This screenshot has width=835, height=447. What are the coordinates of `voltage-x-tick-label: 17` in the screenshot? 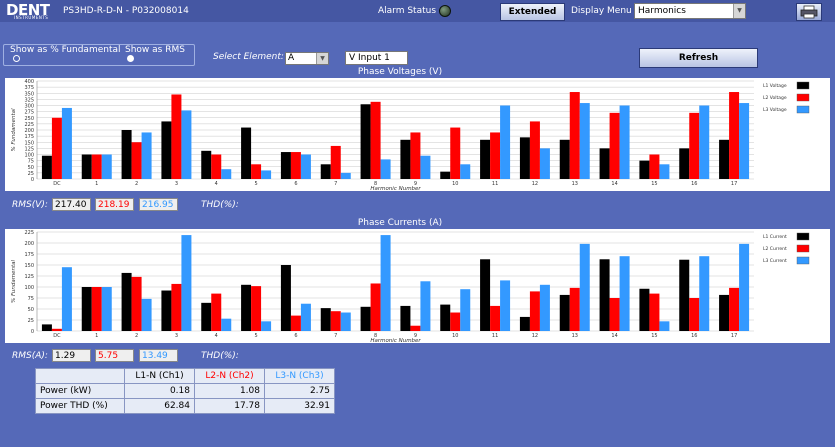 It's located at (734, 184).